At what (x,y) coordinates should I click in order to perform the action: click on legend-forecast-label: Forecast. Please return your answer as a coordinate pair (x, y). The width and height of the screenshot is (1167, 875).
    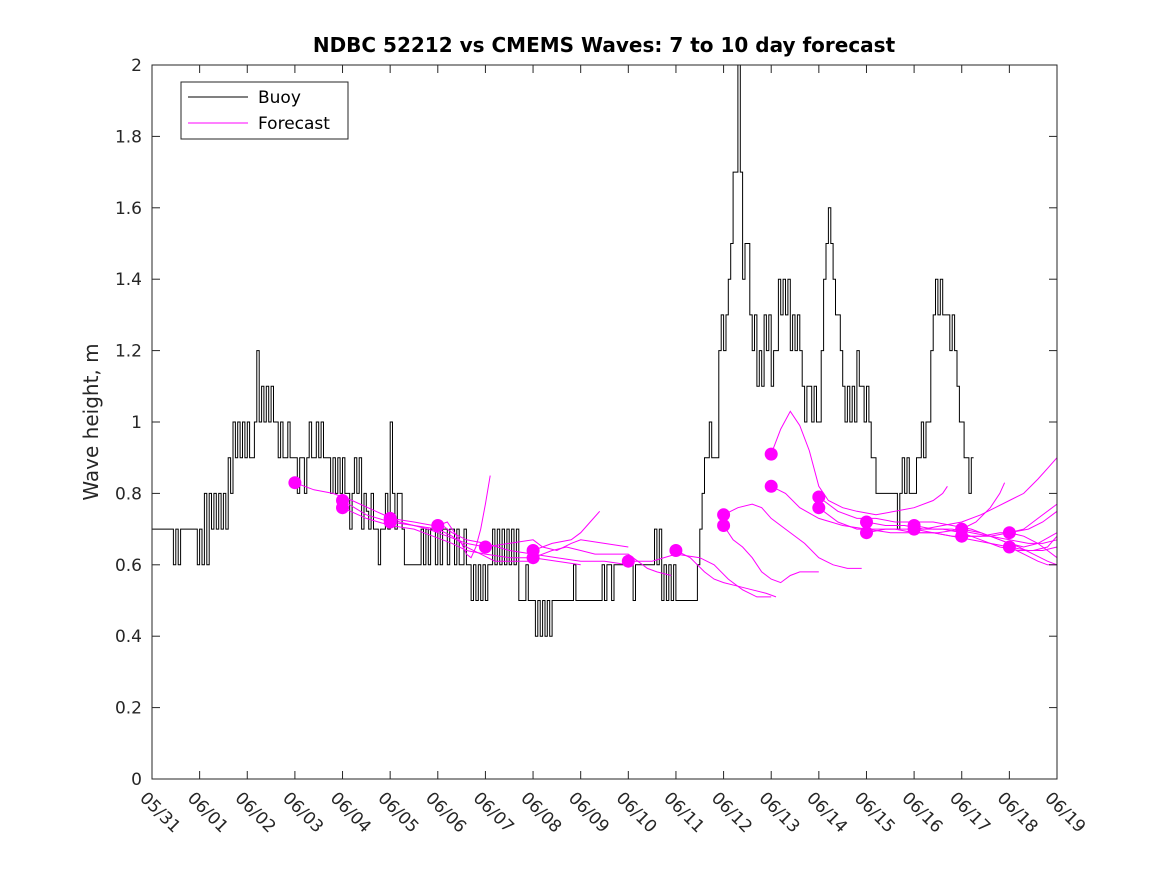
    Looking at the image, I should click on (294, 124).